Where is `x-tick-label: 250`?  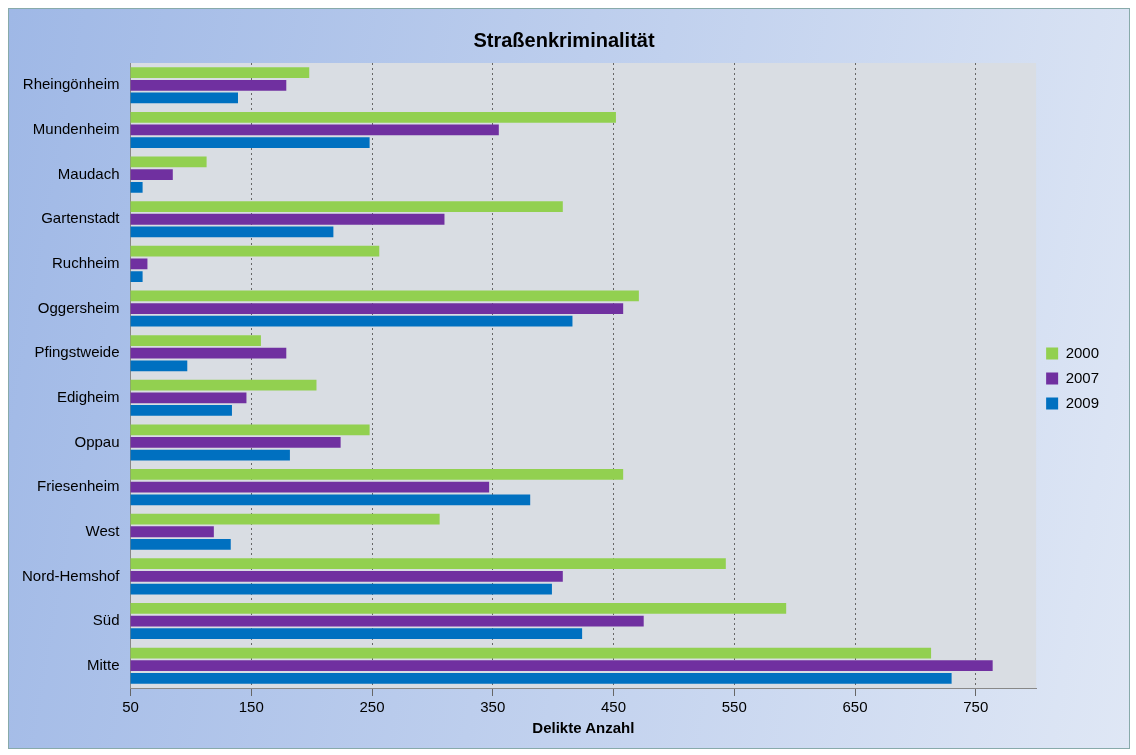
x-tick-label: 250 is located at coordinates (372, 707).